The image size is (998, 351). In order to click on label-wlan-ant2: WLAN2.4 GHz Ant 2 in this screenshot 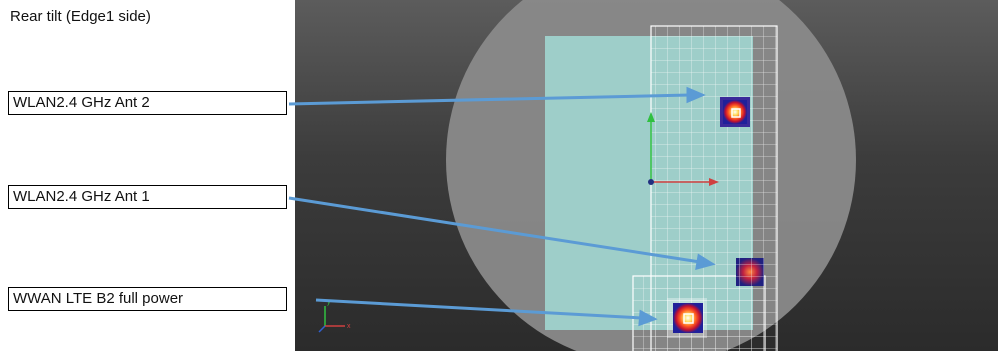, I will do `click(147, 103)`.